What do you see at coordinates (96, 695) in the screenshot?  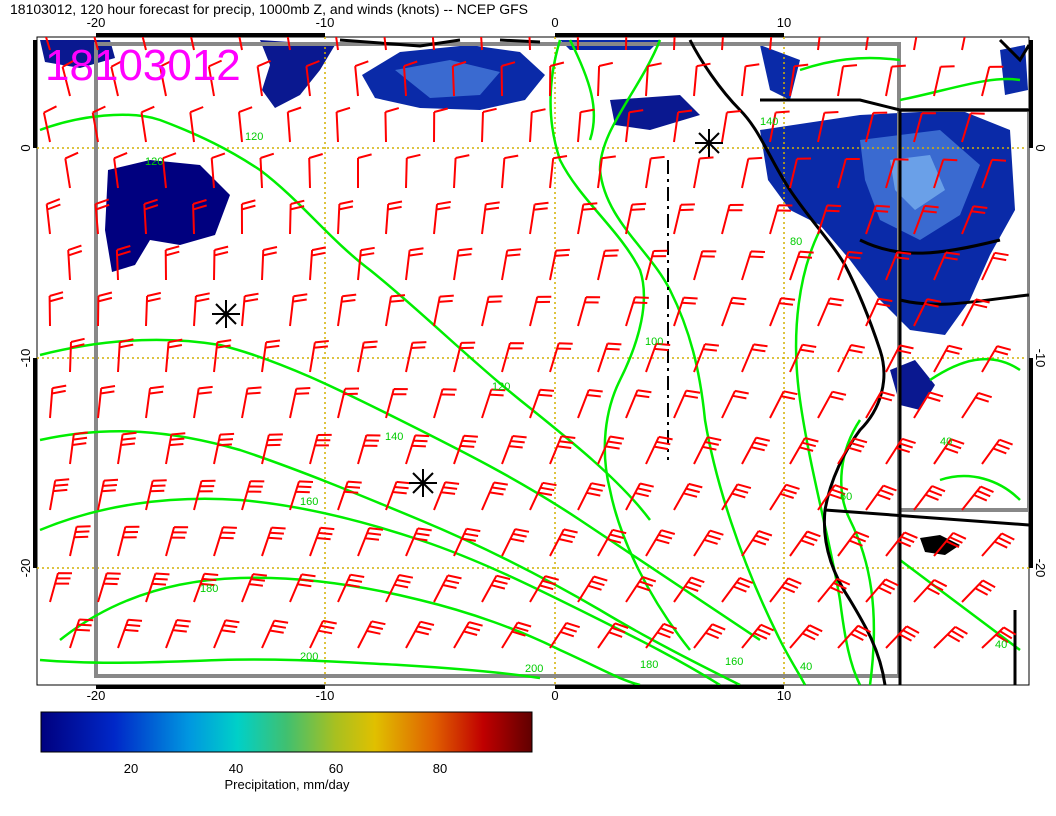 I see `svg-text: -20` at bounding box center [96, 695].